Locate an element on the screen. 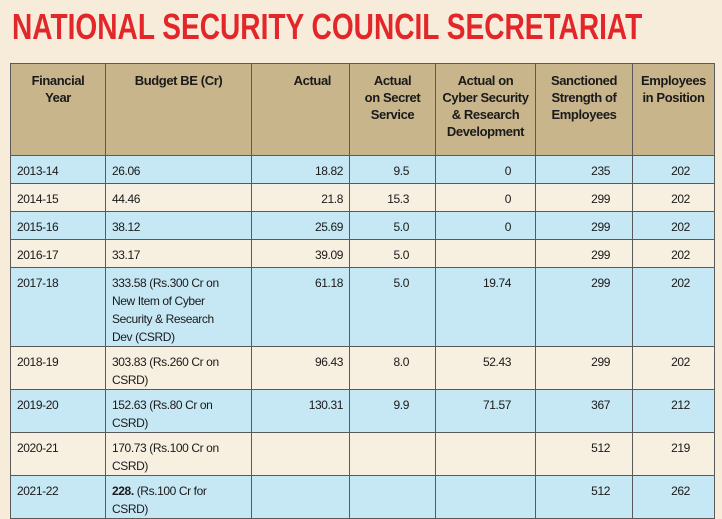 The image size is (722, 519). table-cell: 15.3 is located at coordinates (392, 197).